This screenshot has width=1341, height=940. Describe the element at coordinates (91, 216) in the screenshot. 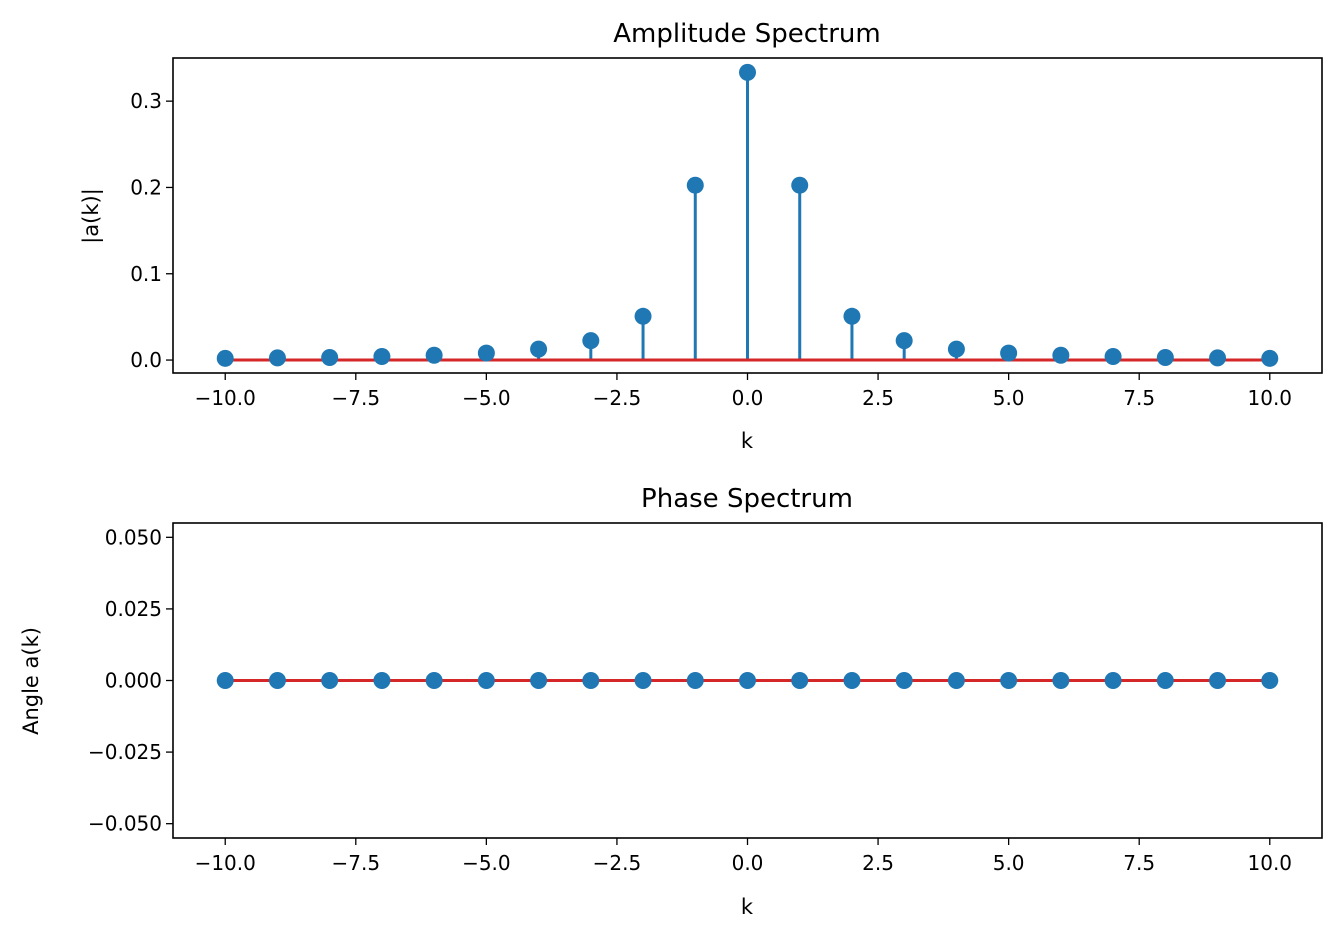

I see `y-axis-label: |a(k)|` at that location.